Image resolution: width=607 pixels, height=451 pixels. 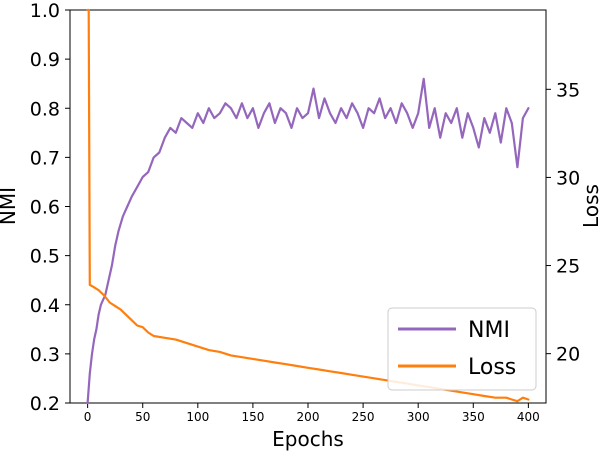 I want to click on y-right-axis: 20 25 30 35, so click(x=563, y=222).